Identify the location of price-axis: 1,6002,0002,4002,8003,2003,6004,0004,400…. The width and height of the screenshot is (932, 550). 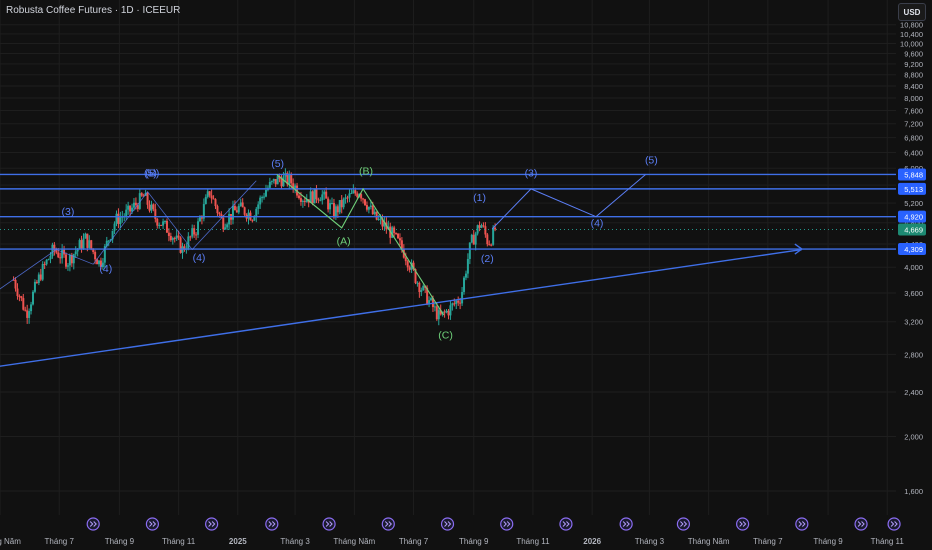
(914, 275).